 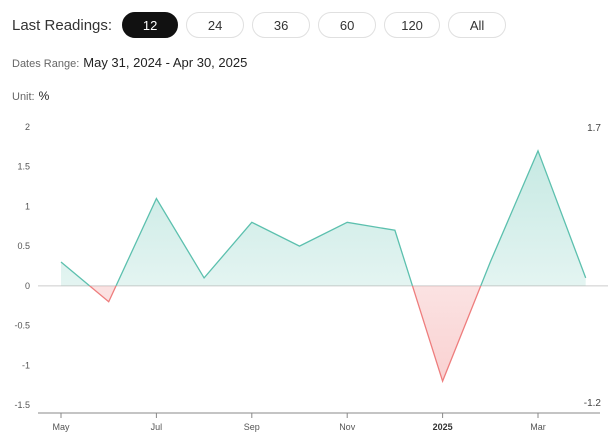 What do you see at coordinates (23, 167) in the screenshot?
I see `y-tick-label: 1.5` at bounding box center [23, 167].